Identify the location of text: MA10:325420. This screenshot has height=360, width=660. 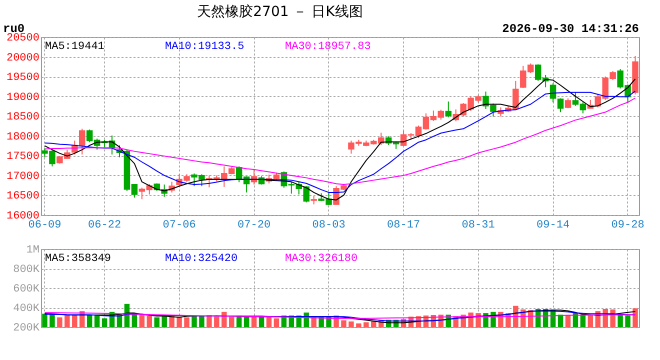
(201, 259).